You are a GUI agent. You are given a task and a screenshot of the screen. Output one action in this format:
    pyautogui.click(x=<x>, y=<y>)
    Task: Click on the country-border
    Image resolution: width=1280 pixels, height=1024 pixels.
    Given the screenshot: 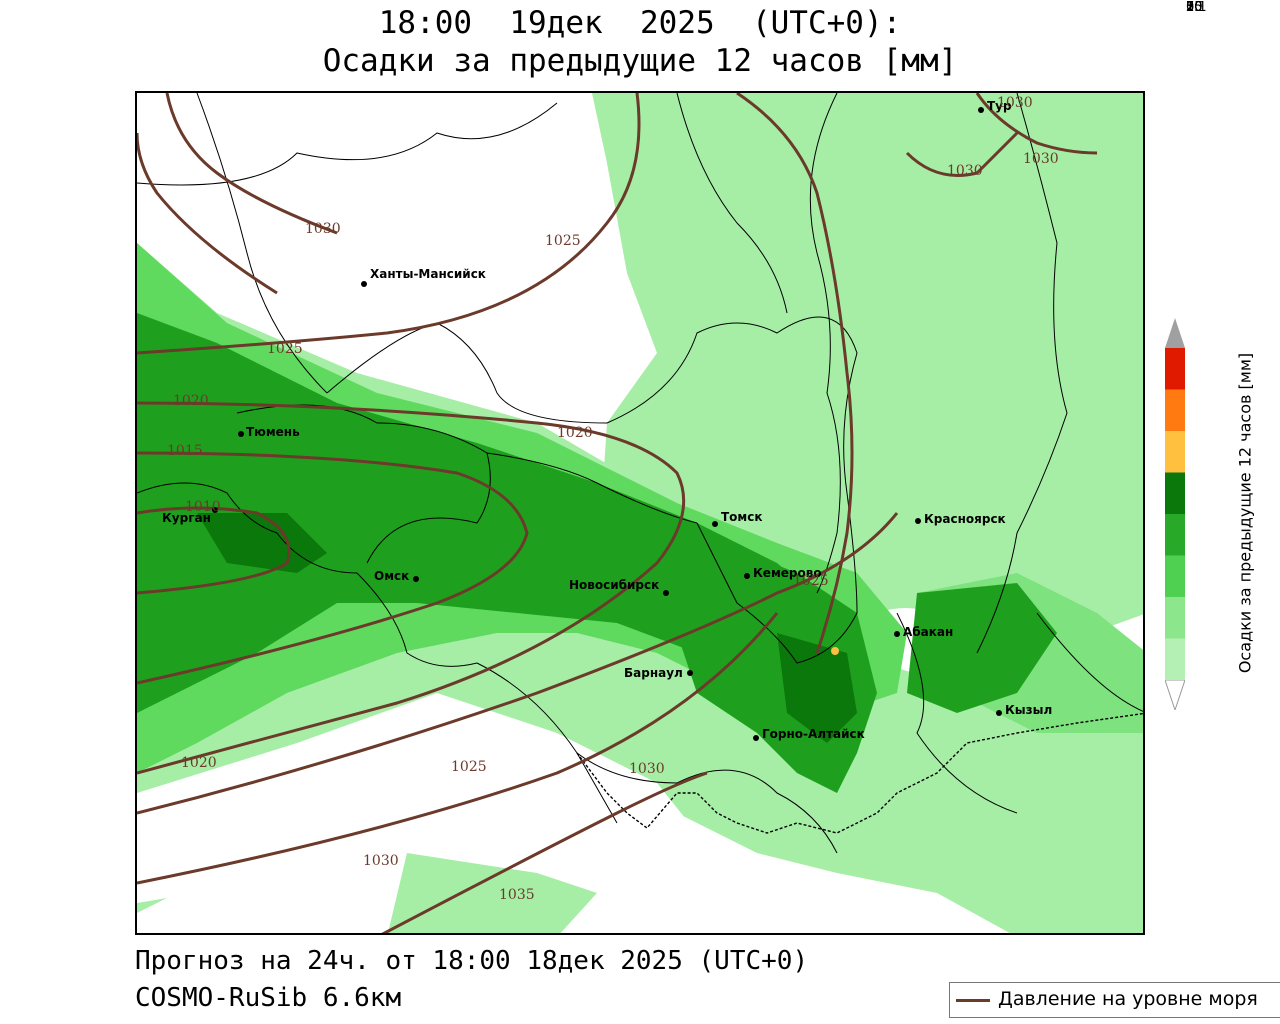 What is the action you would take?
    pyautogui.click(x=859, y=773)
    